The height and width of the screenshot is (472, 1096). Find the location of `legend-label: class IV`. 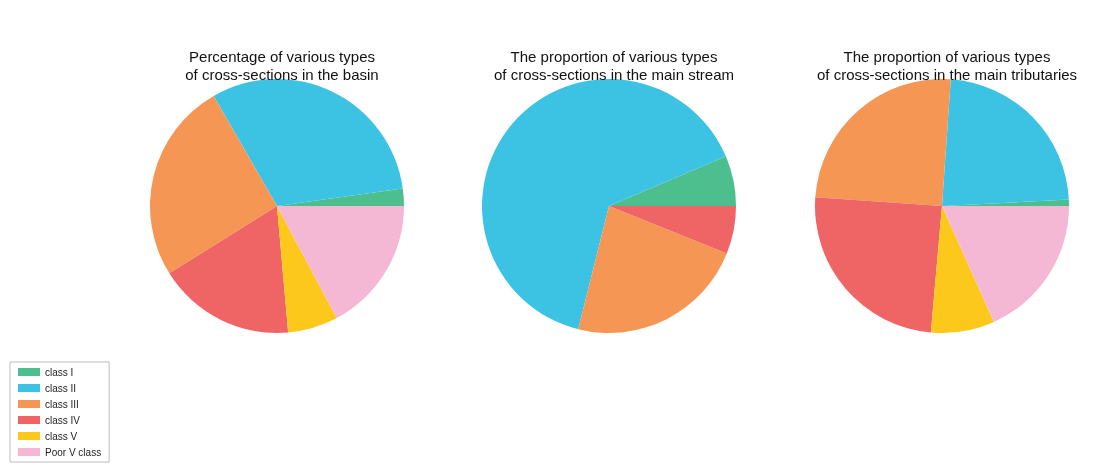

legend-label: class IV is located at coordinates (63, 420).